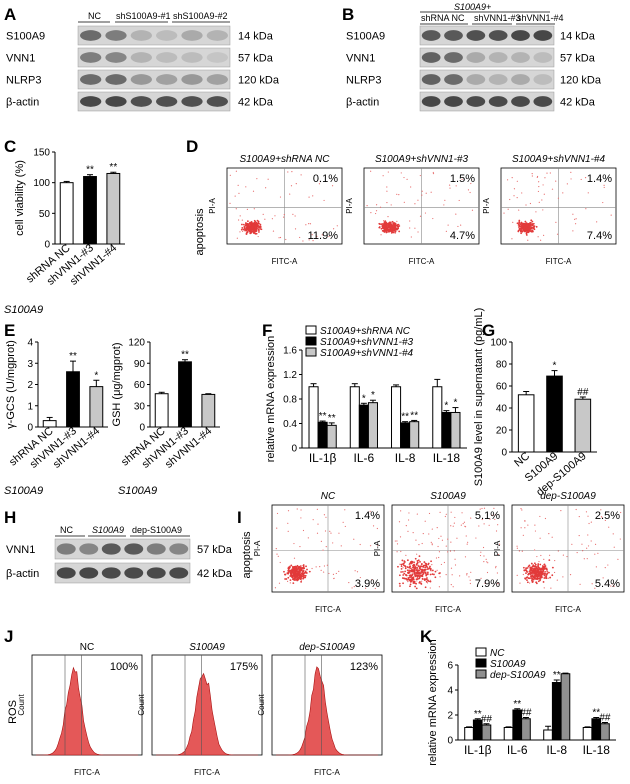 The image size is (630, 784). What do you see at coordinates (325, 179) in the screenshot?
I see `quadrant-ur-percent: 0.1%` at bounding box center [325, 179].